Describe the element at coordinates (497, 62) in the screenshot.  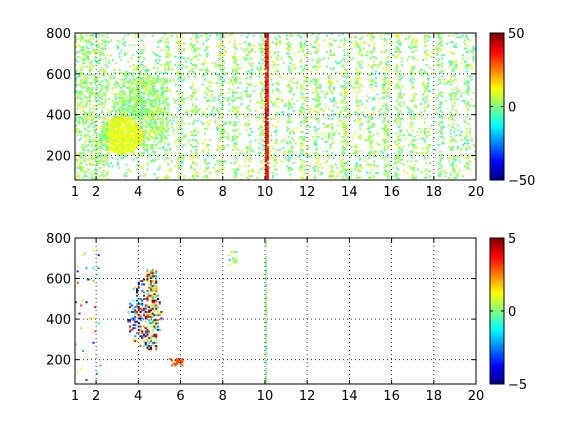
I see `colorbar-swatch` at that location.